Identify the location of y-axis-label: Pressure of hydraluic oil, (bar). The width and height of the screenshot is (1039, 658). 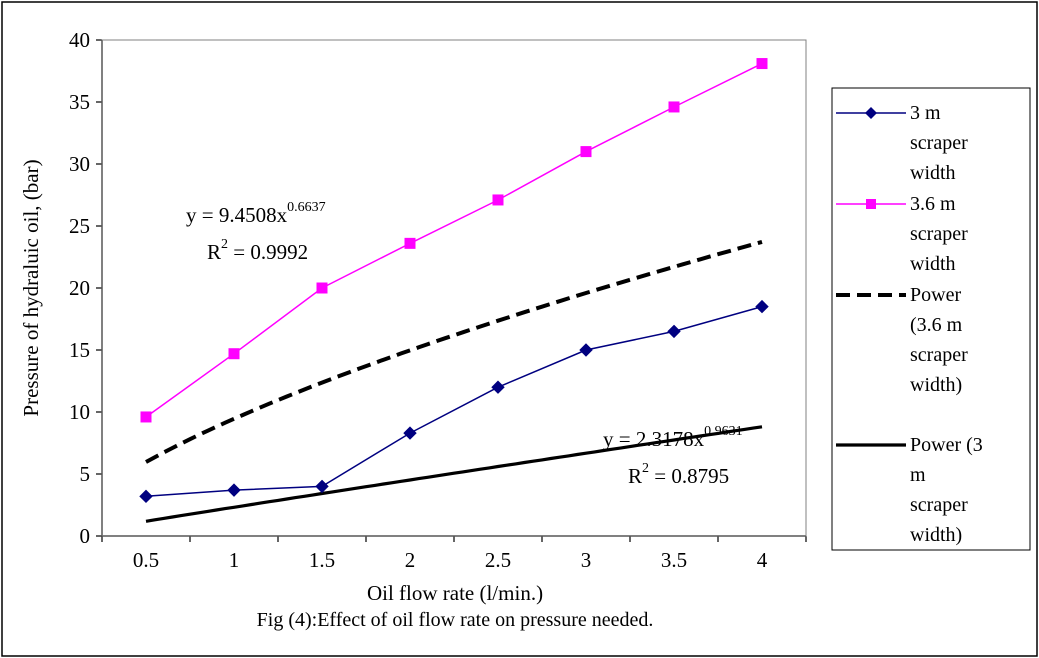
(31, 287).